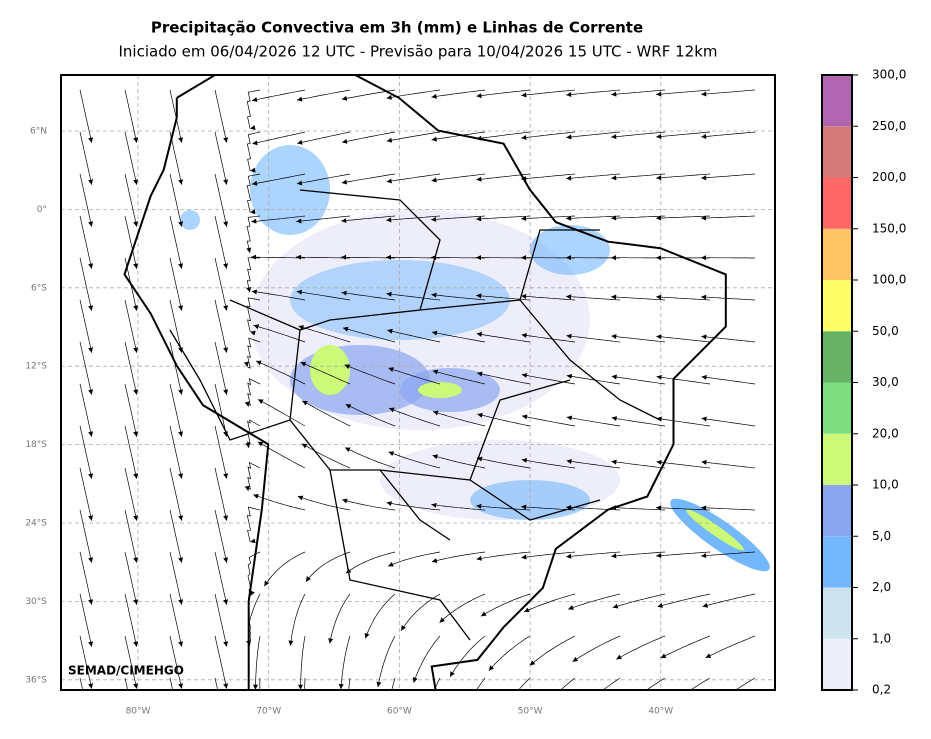  I want to click on lat-label: 24°S, so click(36, 524).